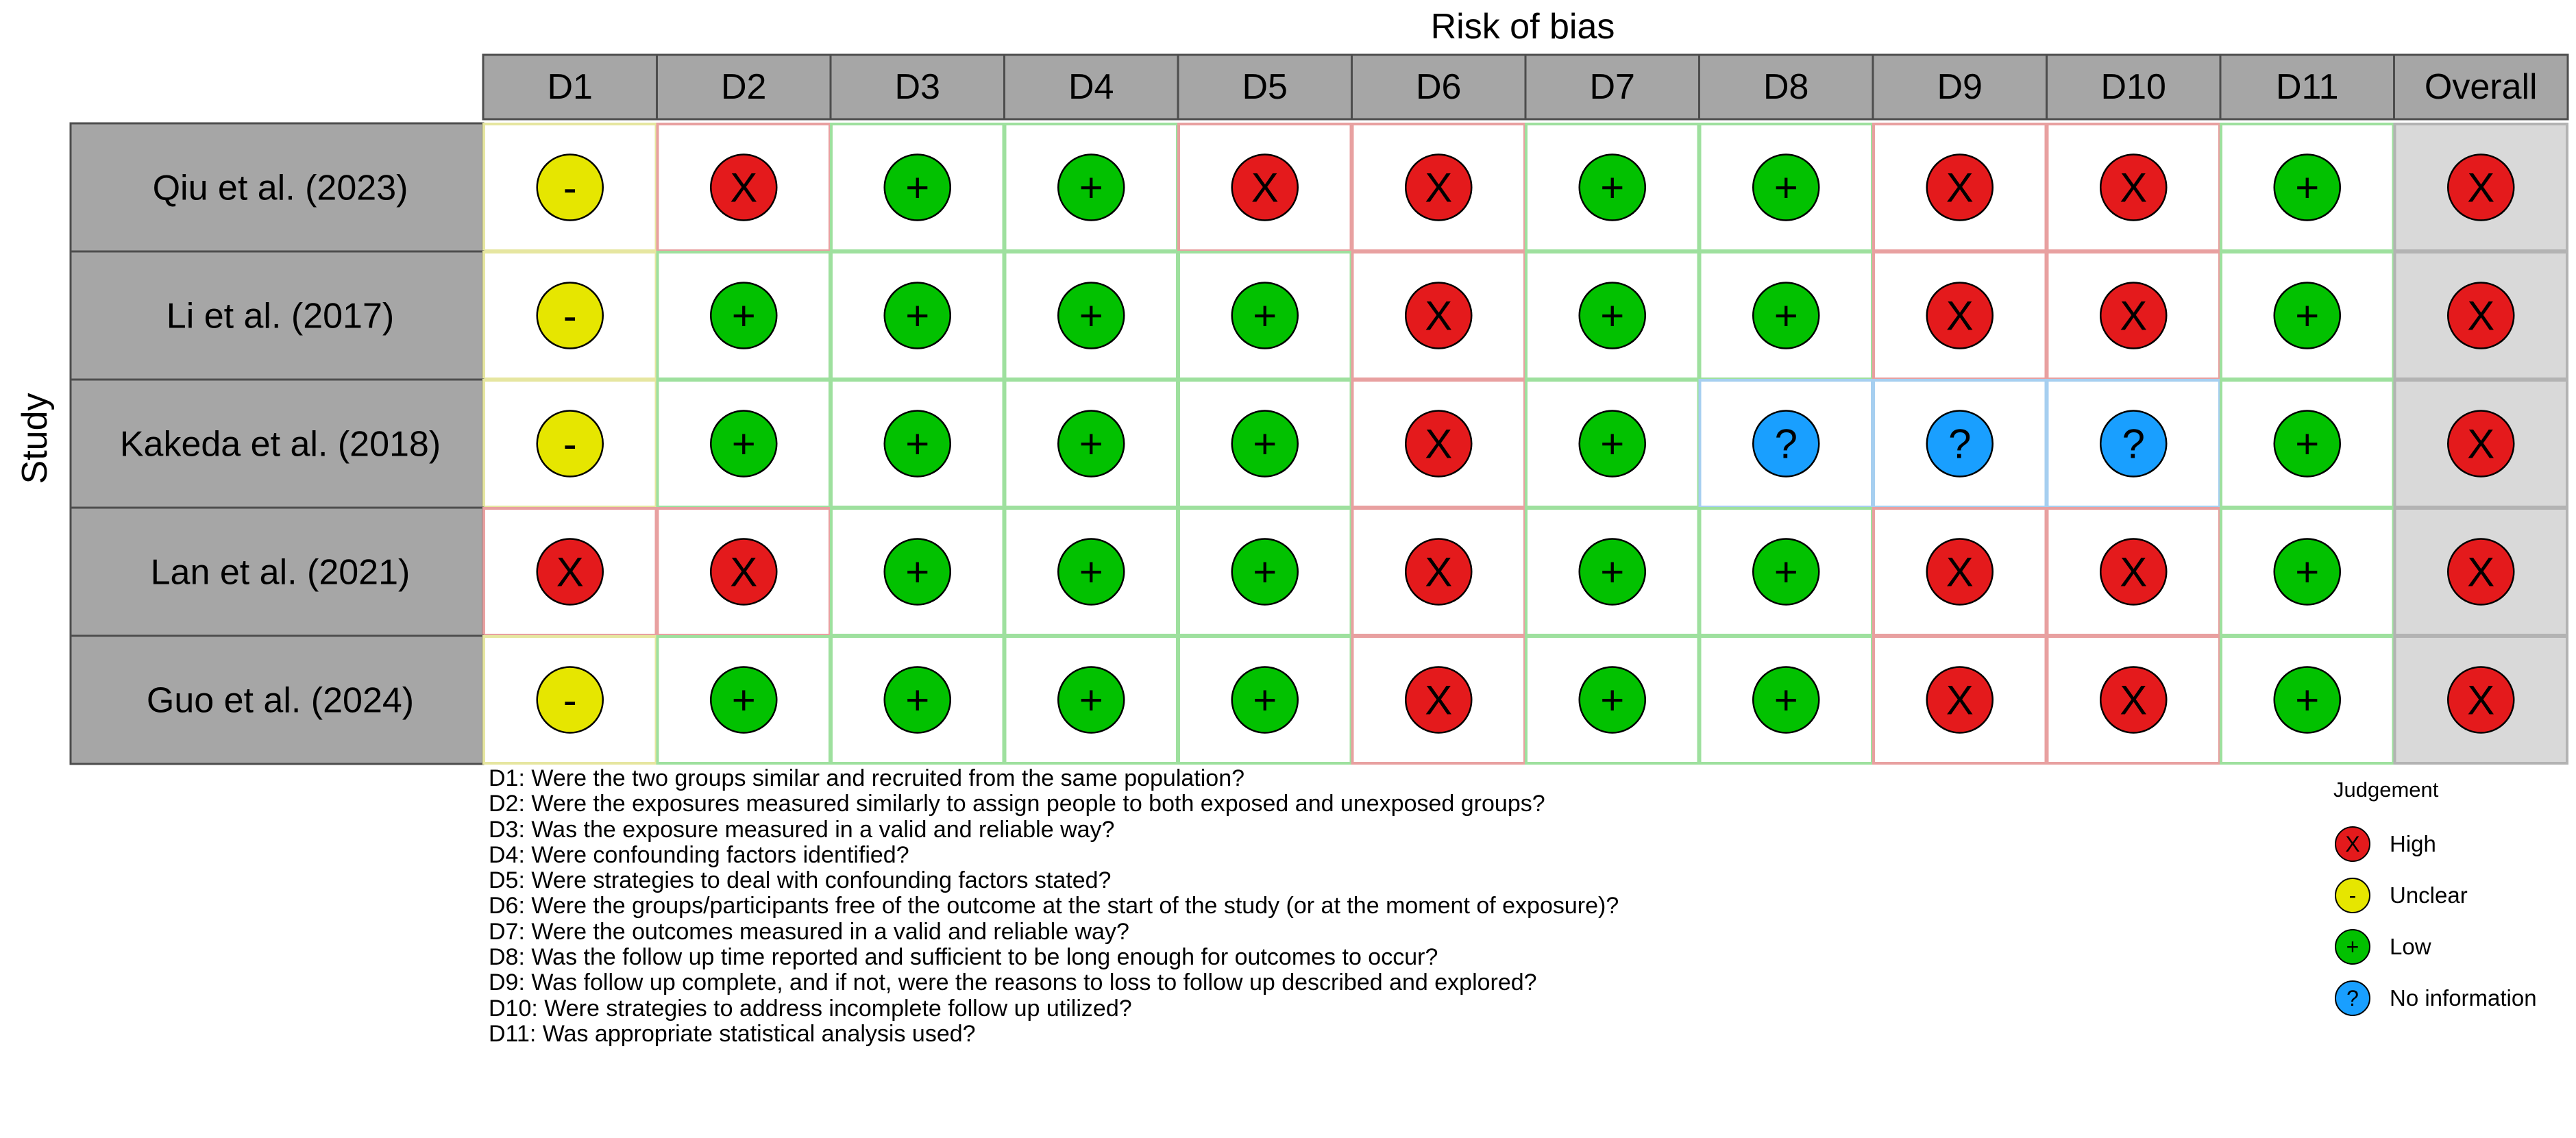 The height and width of the screenshot is (1138, 2576). Describe the element at coordinates (1523, 27) in the screenshot. I see `chart-title: Risk of bias` at that location.